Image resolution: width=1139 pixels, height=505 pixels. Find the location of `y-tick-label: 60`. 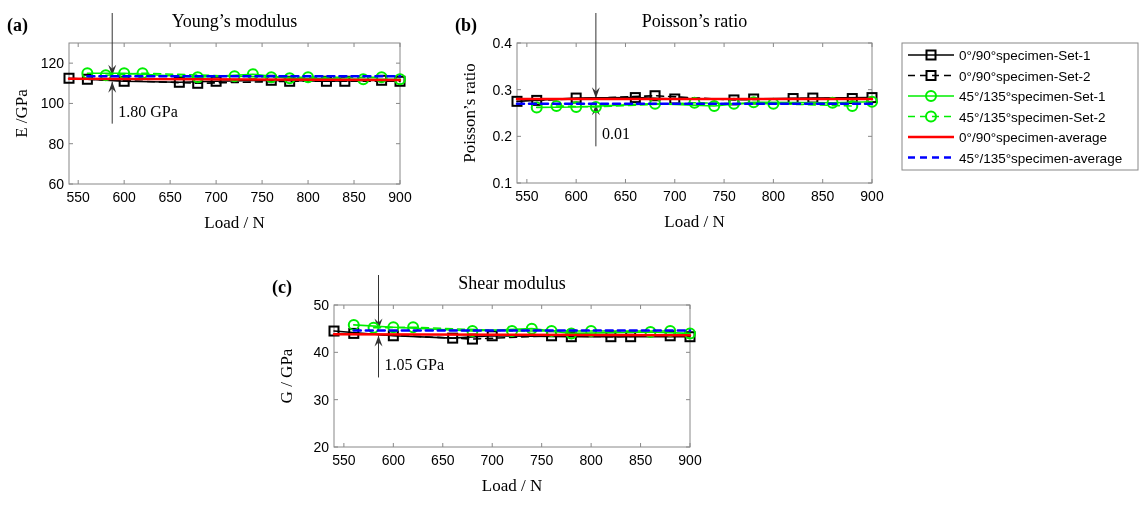

y-tick-label: 60 is located at coordinates (56, 184).